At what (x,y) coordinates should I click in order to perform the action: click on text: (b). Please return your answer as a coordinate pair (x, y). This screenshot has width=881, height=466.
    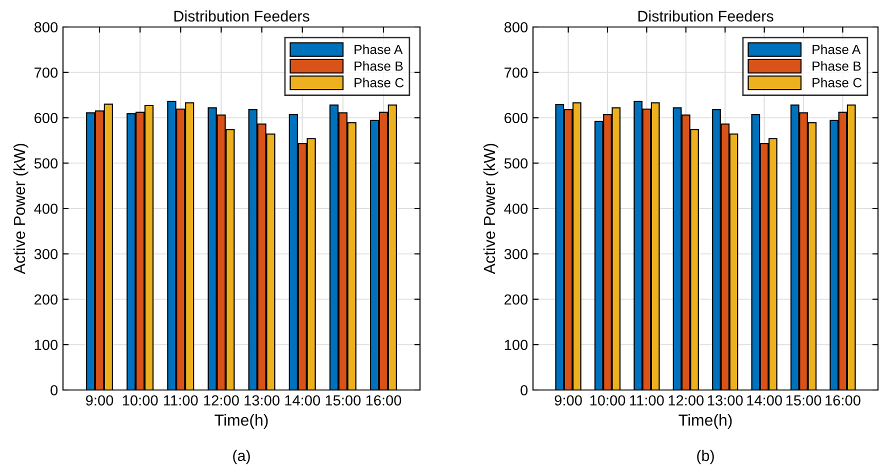
    Looking at the image, I should click on (705, 457).